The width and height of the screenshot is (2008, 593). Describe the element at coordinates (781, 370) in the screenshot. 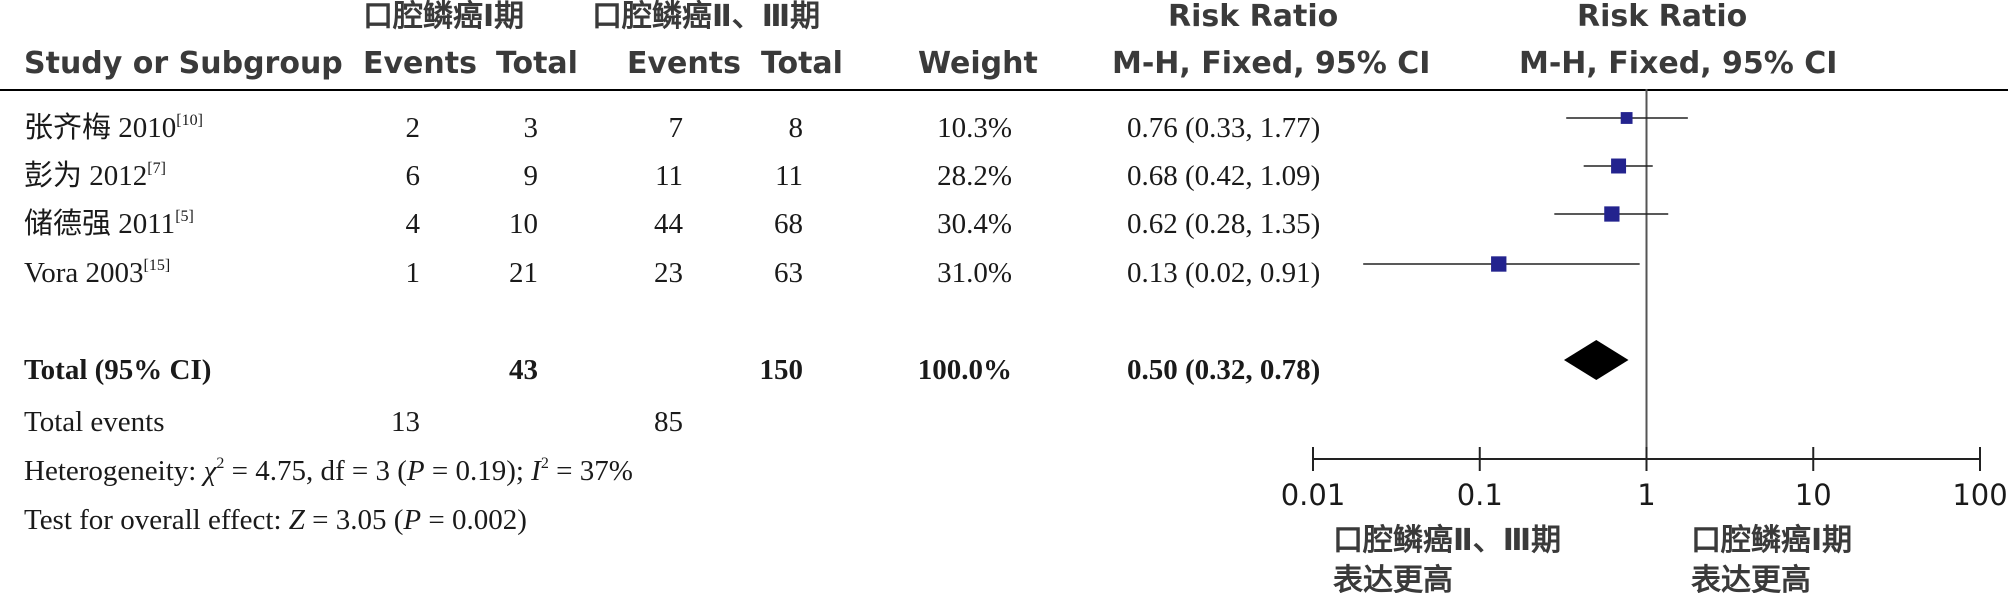

I see `total2-cell: 150` at that location.